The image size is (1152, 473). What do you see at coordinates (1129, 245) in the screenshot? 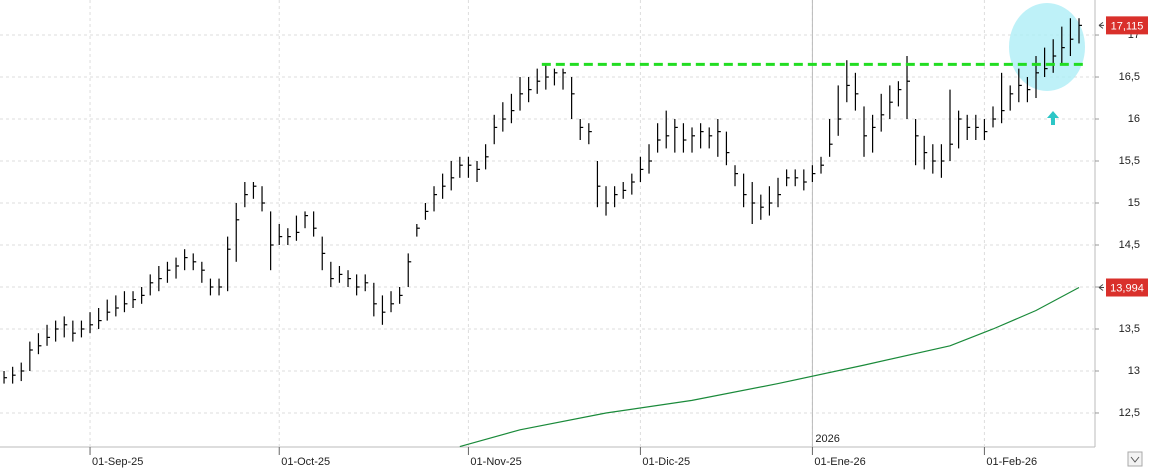
I see `y-tick-label: 14,5` at bounding box center [1129, 245].